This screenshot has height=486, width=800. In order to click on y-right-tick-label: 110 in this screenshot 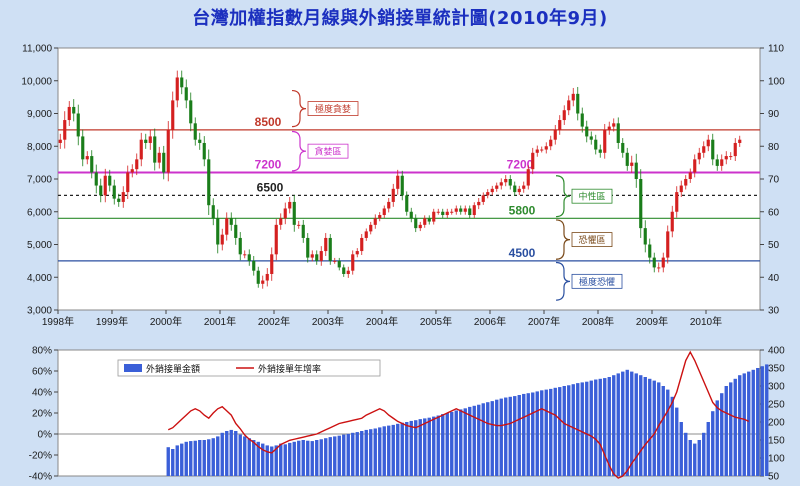, I will do `click(776, 49)`.